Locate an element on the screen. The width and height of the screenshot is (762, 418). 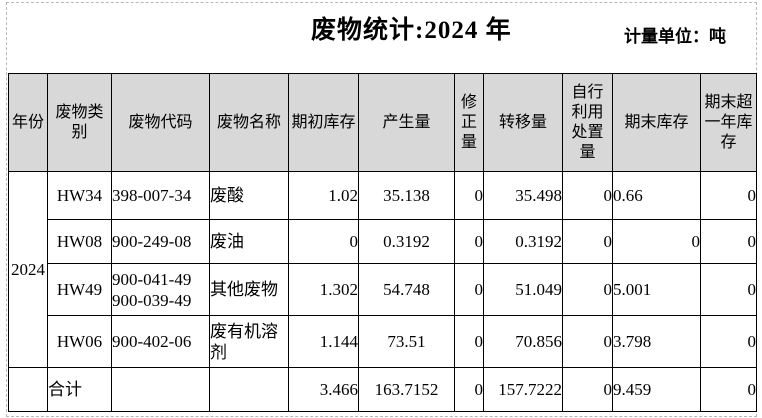
cell-generated: 35.138 is located at coordinates (406, 195).